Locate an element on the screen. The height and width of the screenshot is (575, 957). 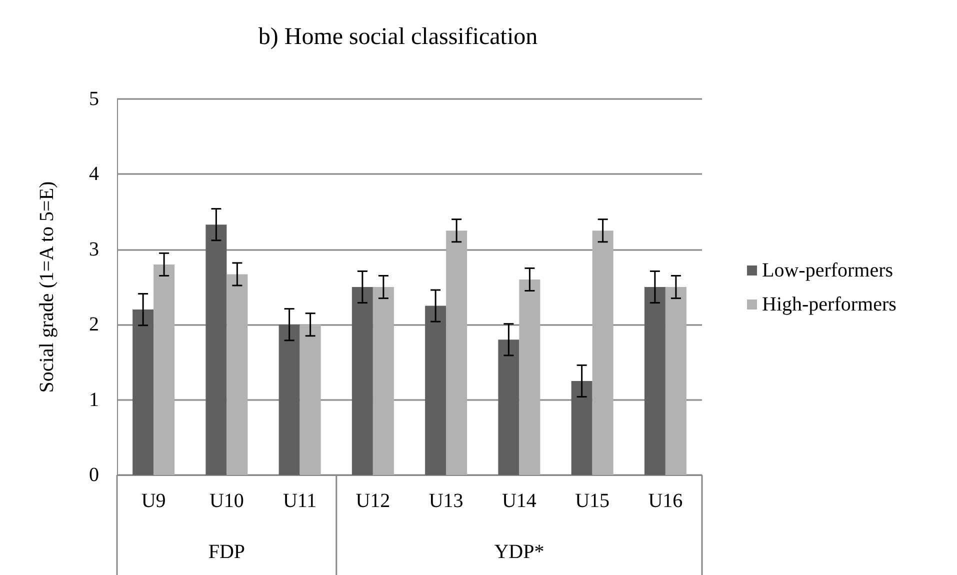
y-tick-label: 5 is located at coordinates (94, 99).